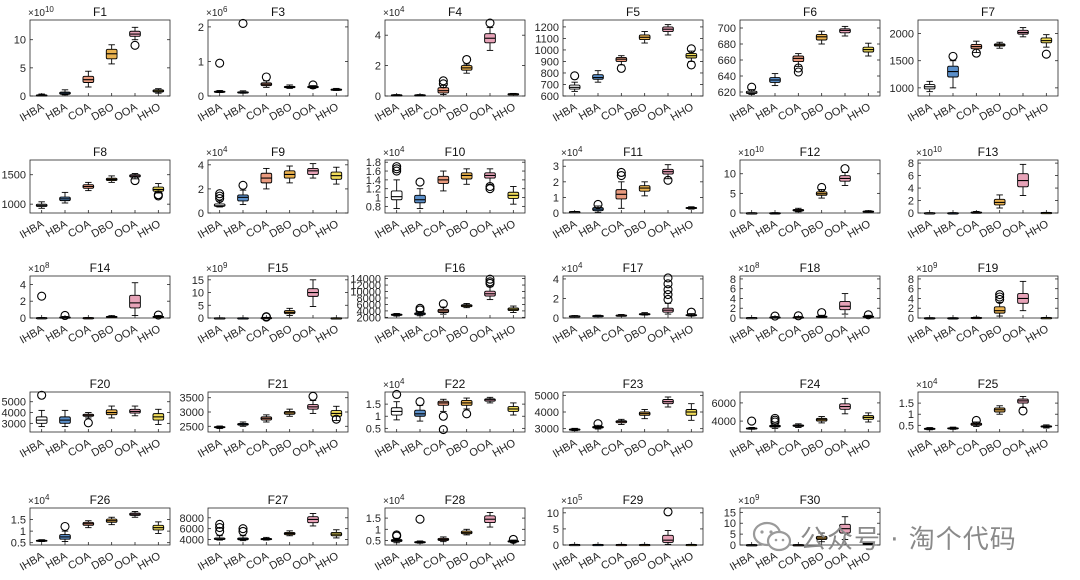  What do you see at coordinates (772, 536) in the screenshot?
I see `chat-bubble-icon` at bounding box center [772, 536].